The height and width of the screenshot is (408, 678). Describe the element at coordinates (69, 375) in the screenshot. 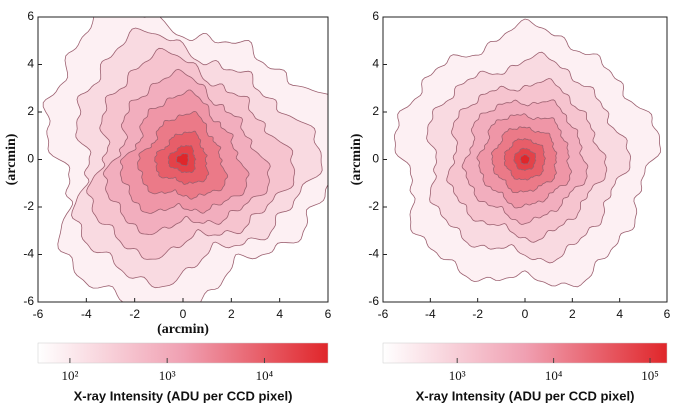

I see `colorbar-tick-label: 10²` at that location.